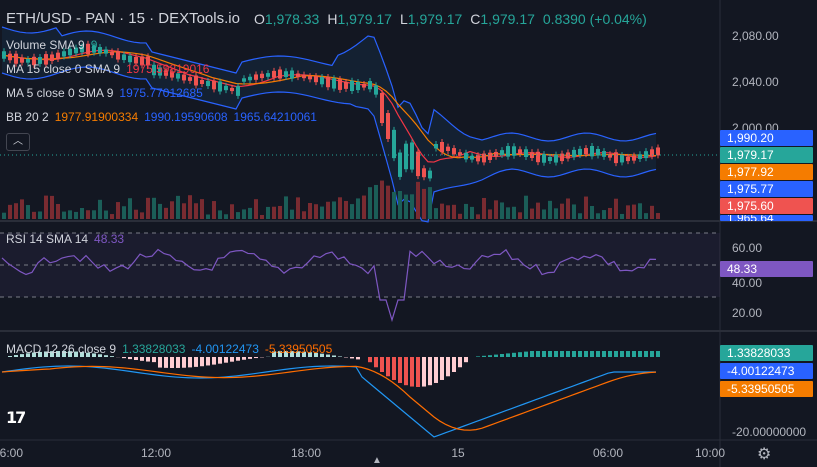 This screenshot has height=467, width=817. What do you see at coordinates (104, 93) in the screenshot?
I see `legend-ma5: MA 5 close 0 SMA 9 1975.77012685` at bounding box center [104, 93].